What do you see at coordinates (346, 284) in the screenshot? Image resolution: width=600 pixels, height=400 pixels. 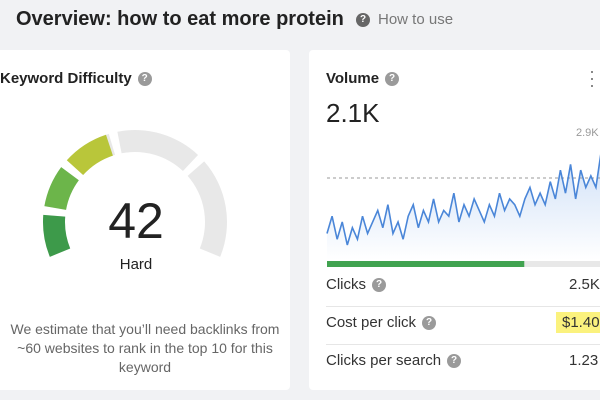 I see `row-label-text: Clicks` at bounding box center [346, 284].